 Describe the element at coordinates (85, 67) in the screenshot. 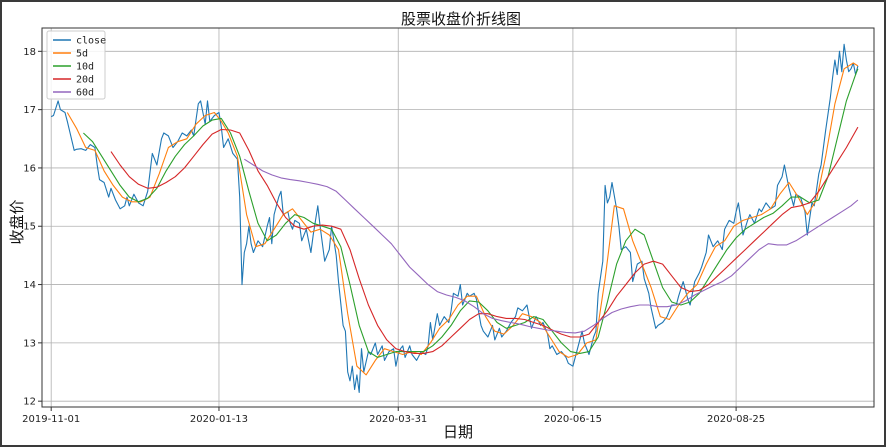

I see `legend-label-10d: 10d` at that location.